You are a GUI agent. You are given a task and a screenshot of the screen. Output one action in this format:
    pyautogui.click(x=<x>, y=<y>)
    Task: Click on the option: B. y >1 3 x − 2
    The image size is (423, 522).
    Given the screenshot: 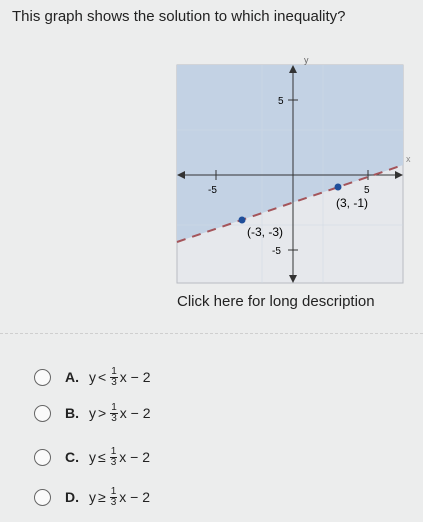 What is the action you would take?
    pyautogui.click(x=92, y=413)
    